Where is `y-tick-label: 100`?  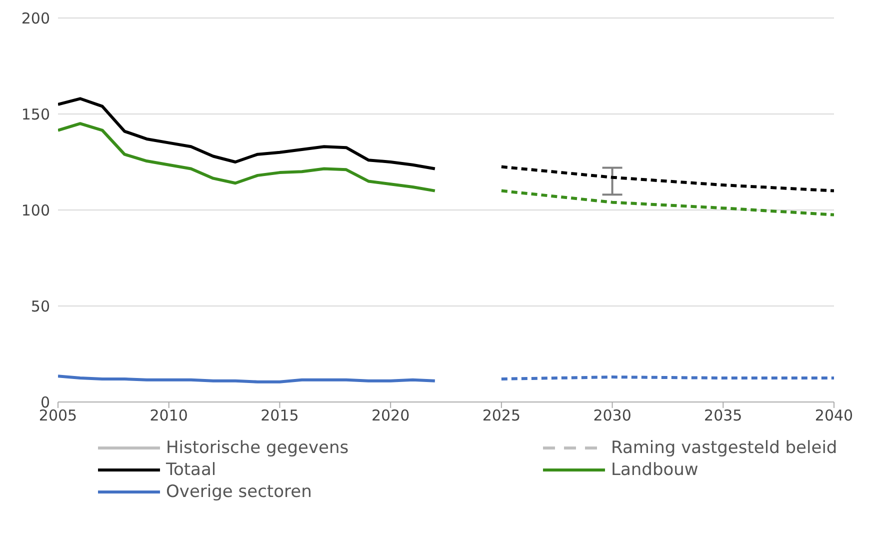 y-tick-label: 100 is located at coordinates (35, 210).